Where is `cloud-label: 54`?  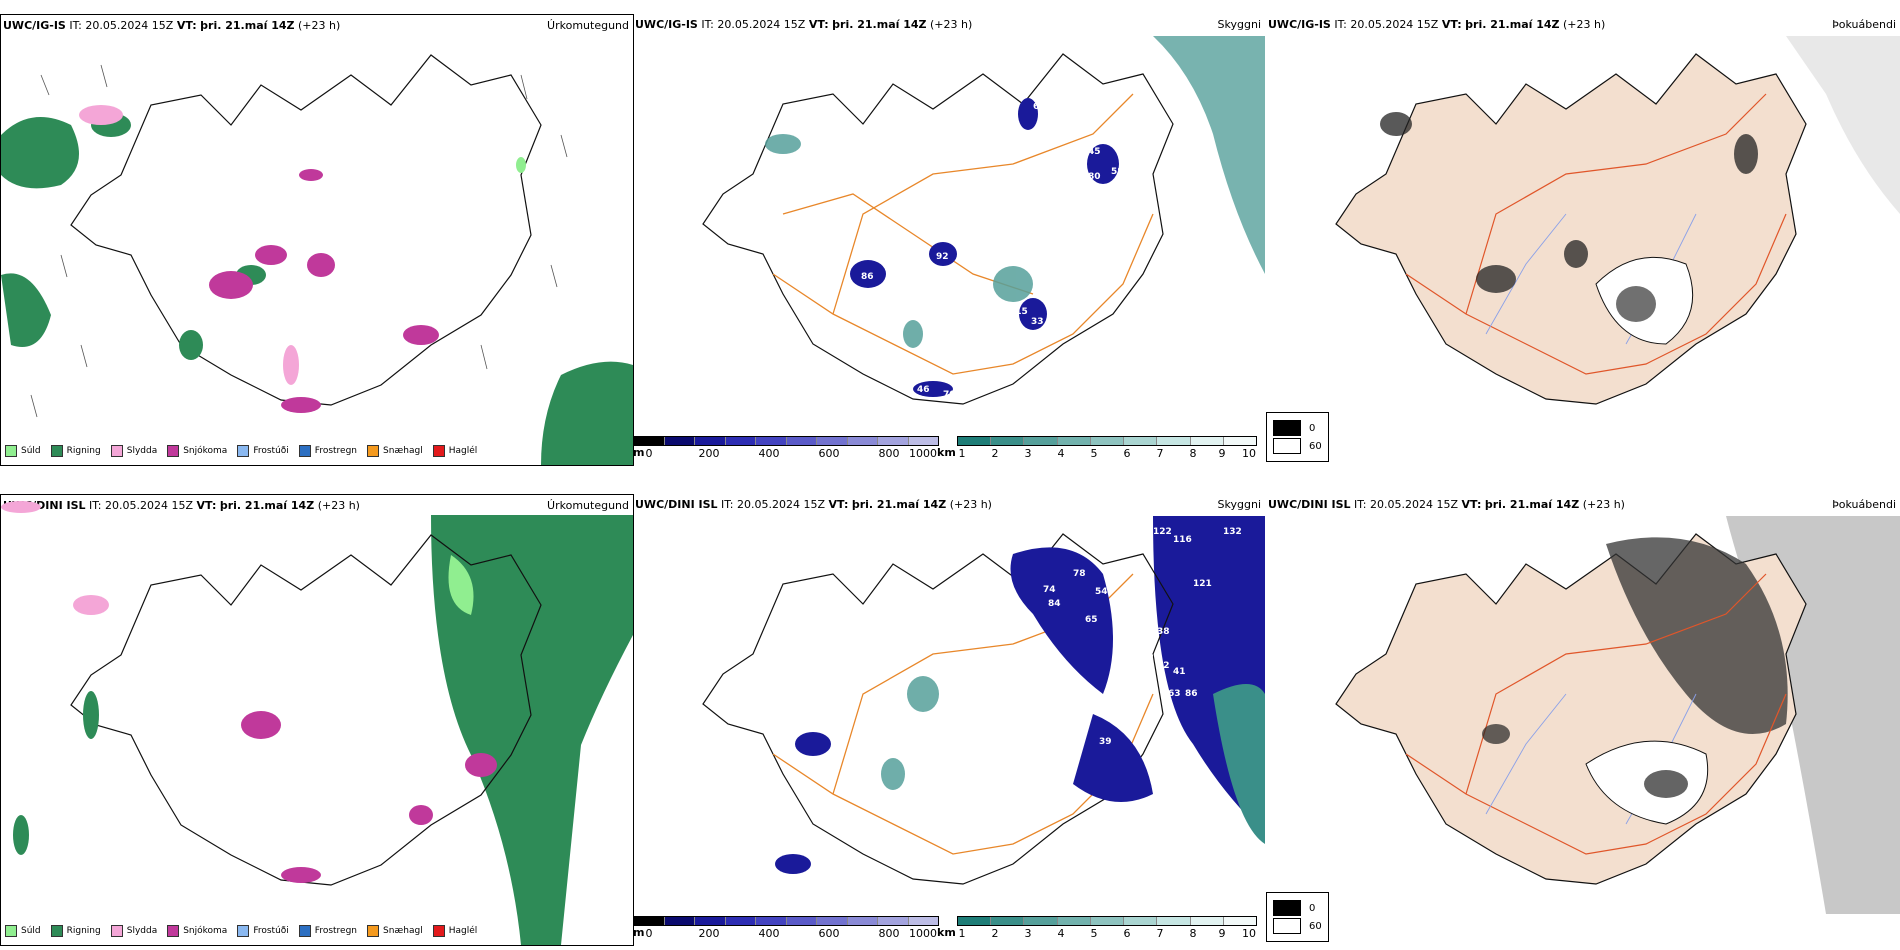 cloud-label: 54 is located at coordinates (924, 867).